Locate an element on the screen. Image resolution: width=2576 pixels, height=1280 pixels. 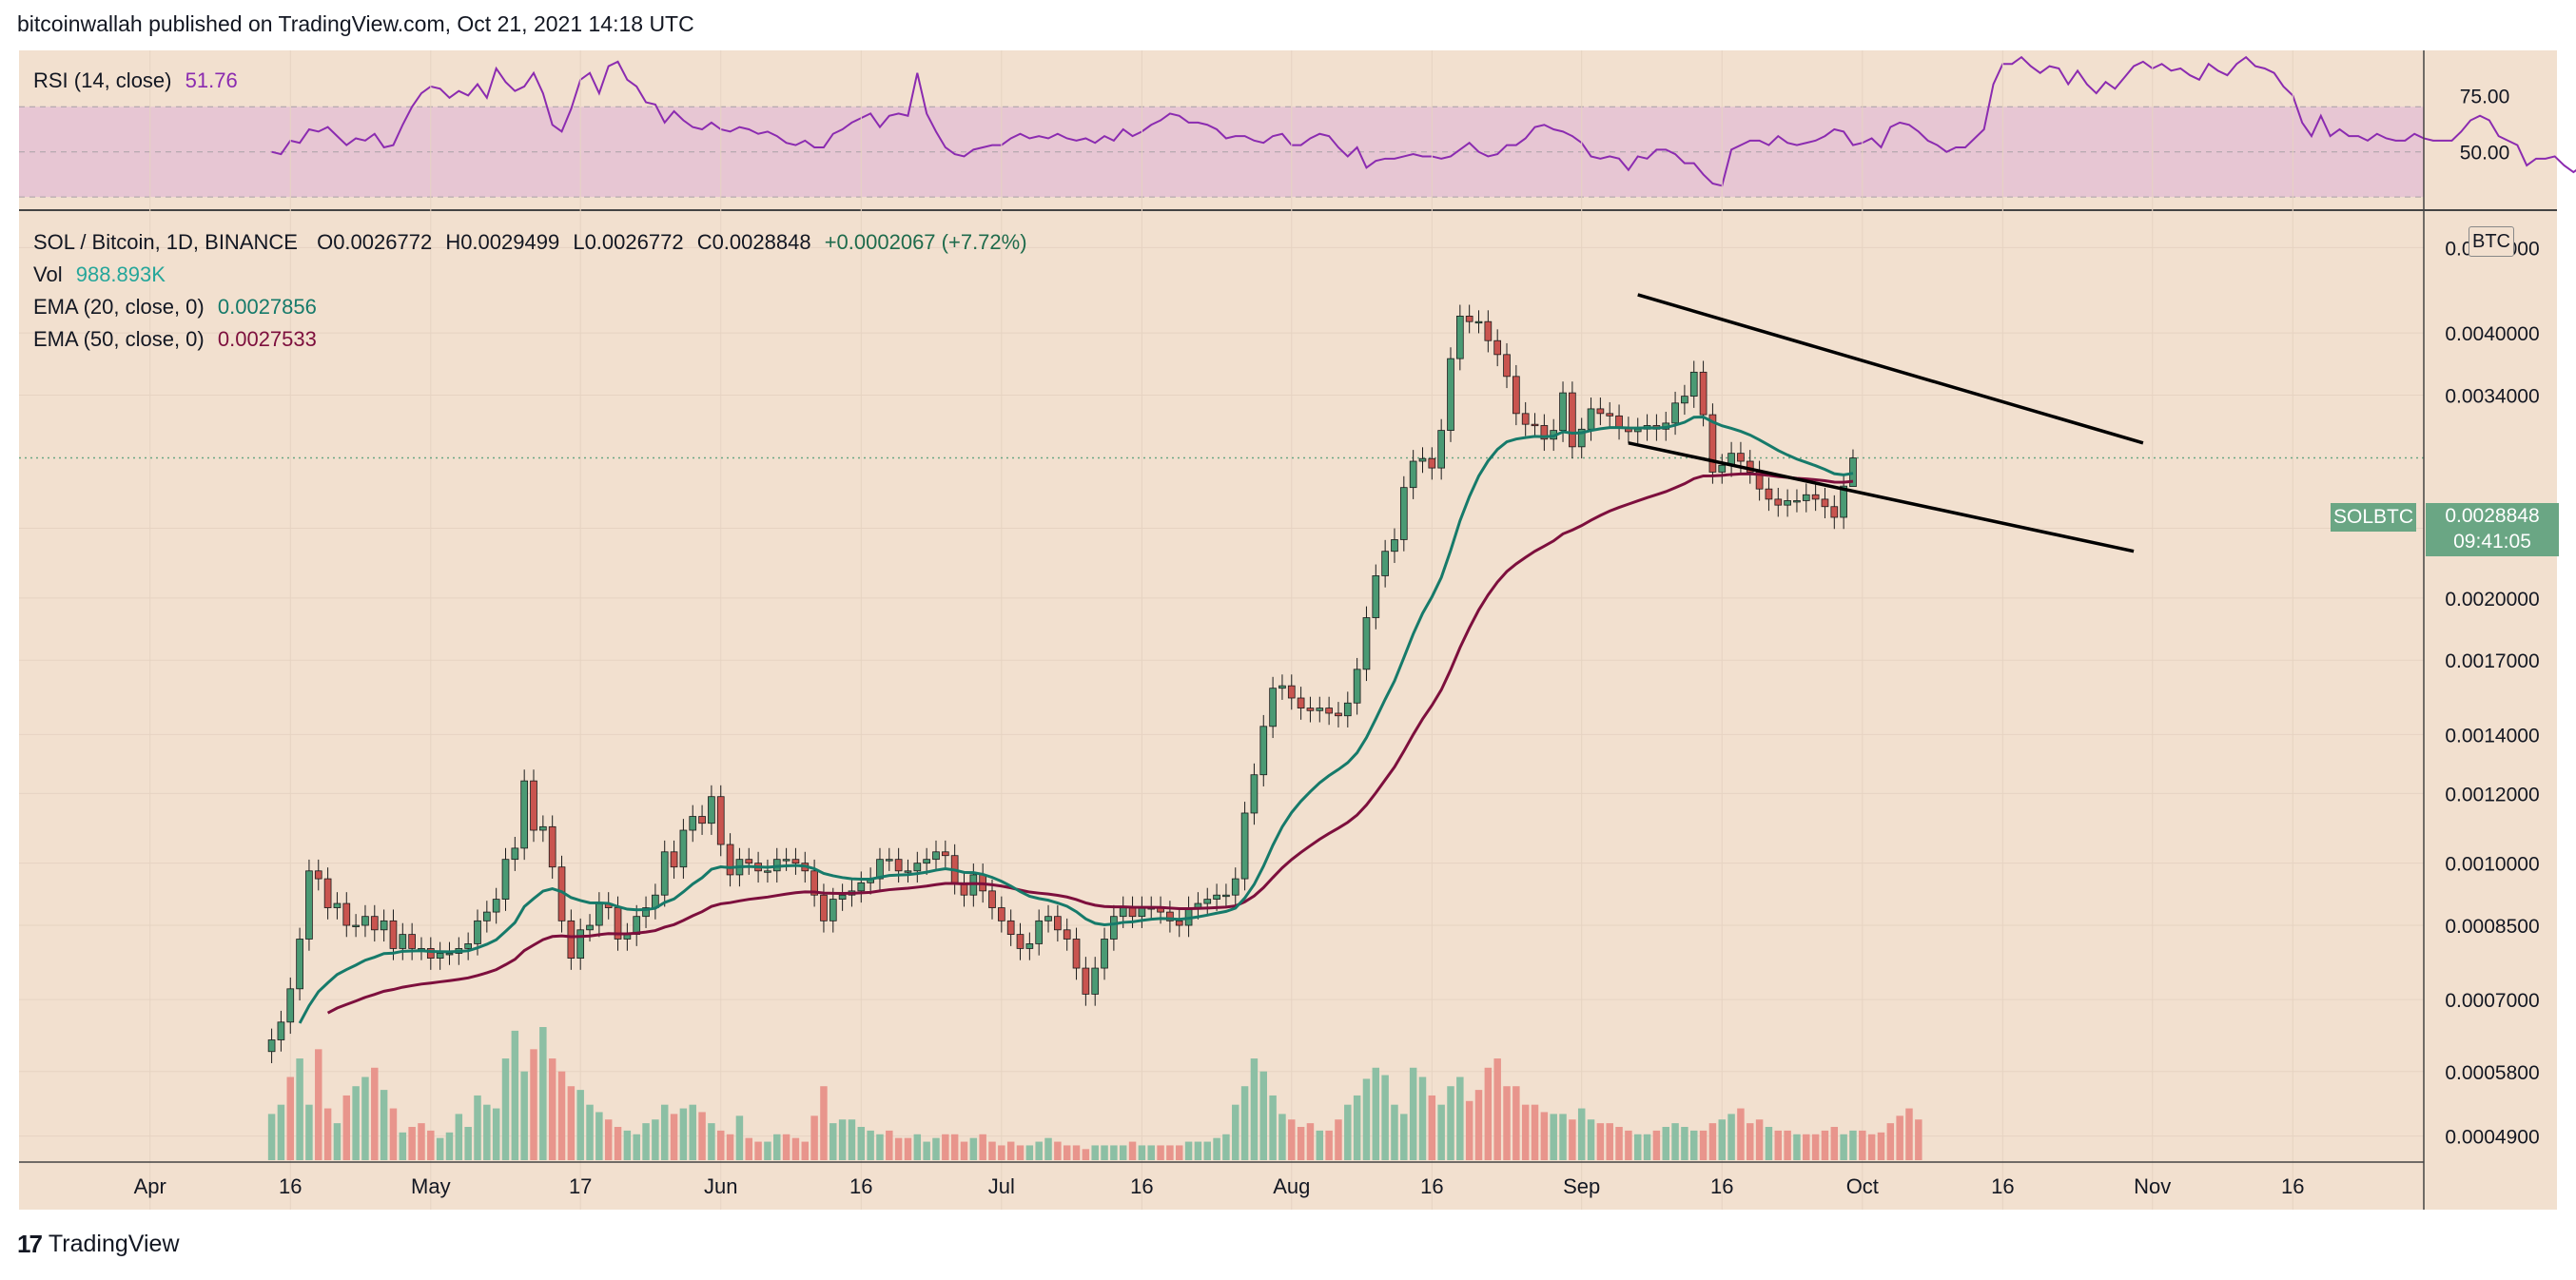
volume-label: Vol is located at coordinates (48, 274).